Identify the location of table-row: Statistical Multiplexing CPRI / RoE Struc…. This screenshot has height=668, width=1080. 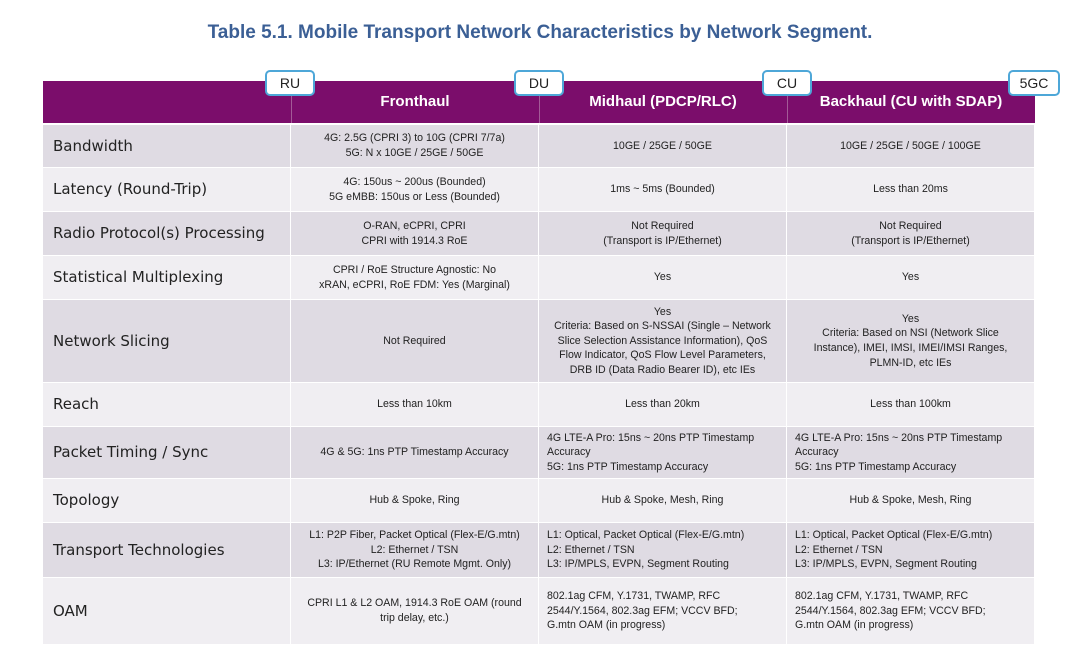
(539, 277).